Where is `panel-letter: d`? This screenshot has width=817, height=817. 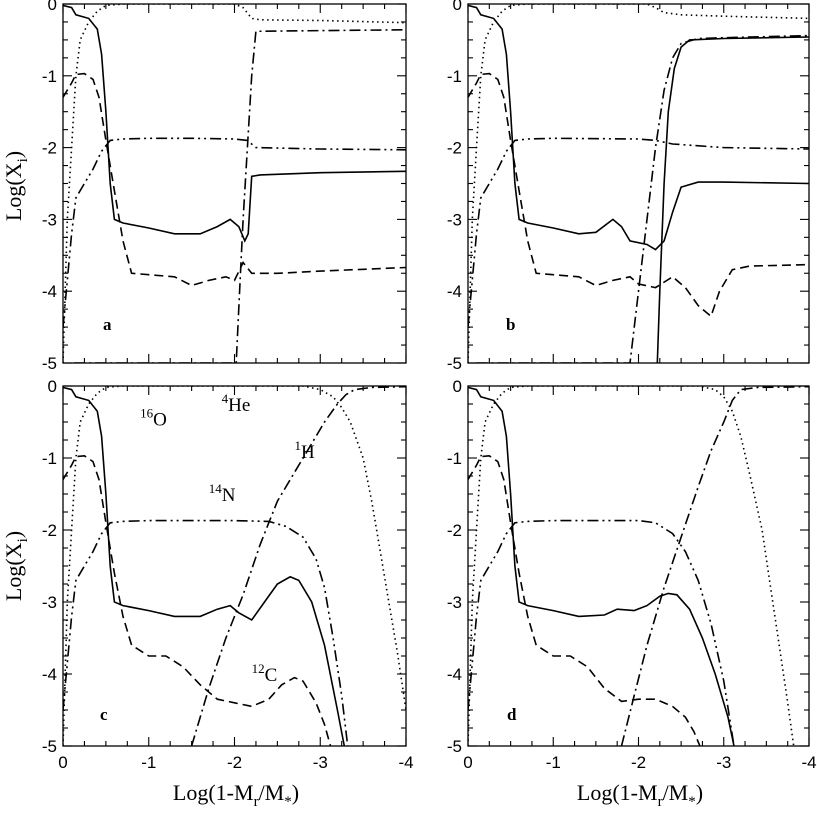
panel-letter: d is located at coordinates (512, 714).